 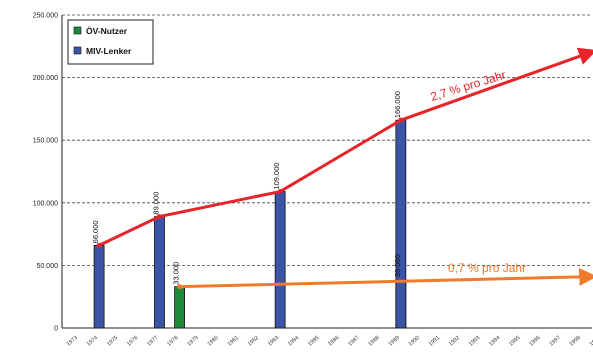 I want to click on x-tick-label: 1987, so click(x=353, y=341).